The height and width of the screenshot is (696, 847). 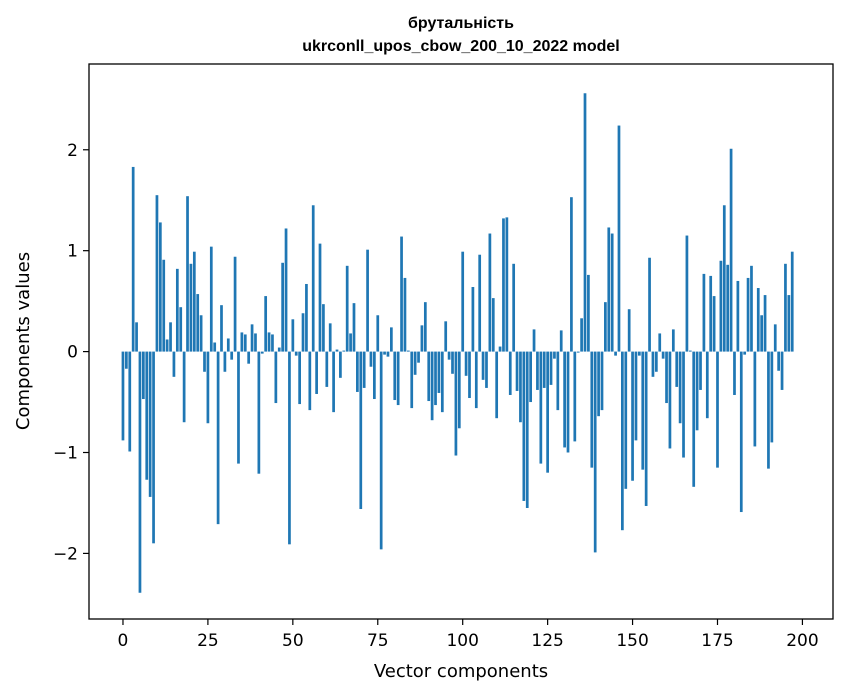 I want to click on x-axis-label: Vector components, so click(x=461, y=671).